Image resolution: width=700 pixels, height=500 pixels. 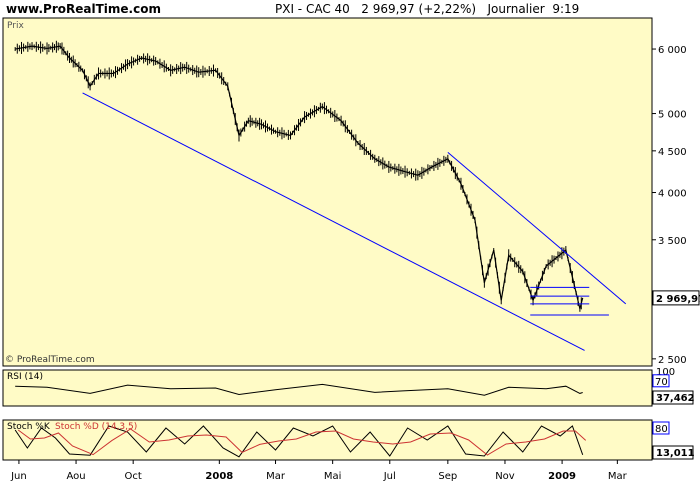 What do you see at coordinates (447, 9) in the screenshot?
I see `change-percent: (+2,22%)` at bounding box center [447, 9].